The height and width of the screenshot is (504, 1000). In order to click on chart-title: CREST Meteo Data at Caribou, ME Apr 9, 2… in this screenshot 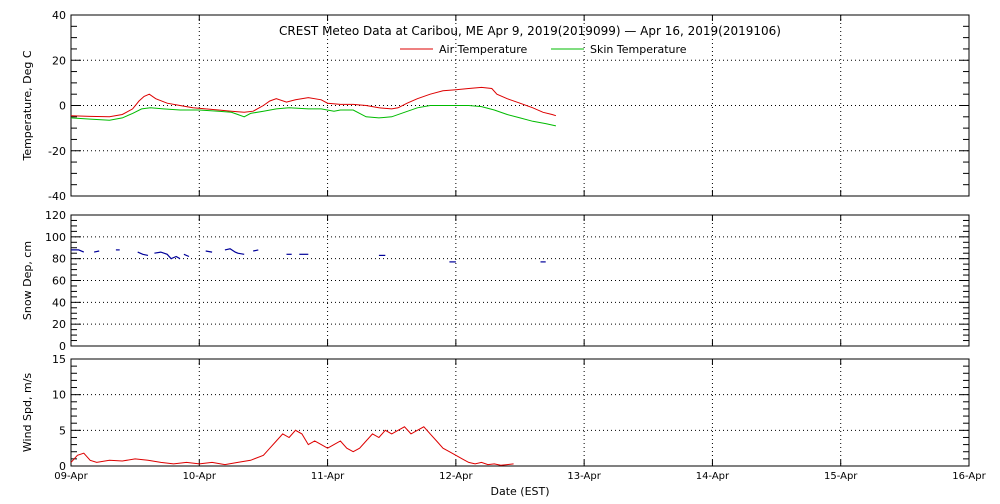, I will do `click(530, 31)`.